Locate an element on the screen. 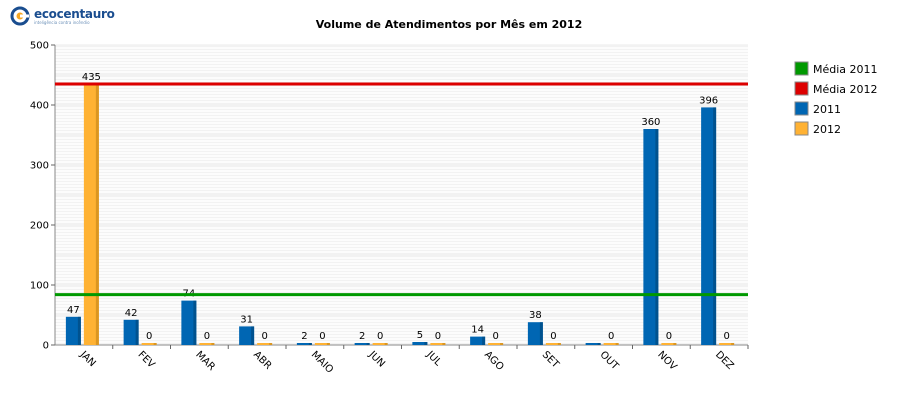 This screenshot has height=400, width=900. bar-2012-ABR is located at coordinates (265, 344).